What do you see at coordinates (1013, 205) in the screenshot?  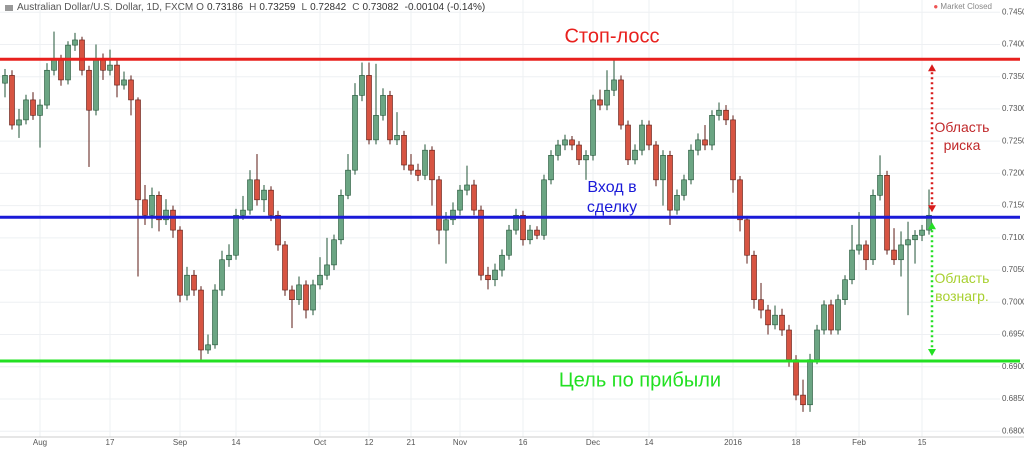 I see `y-tick-label: 0.71500` at bounding box center [1013, 205].